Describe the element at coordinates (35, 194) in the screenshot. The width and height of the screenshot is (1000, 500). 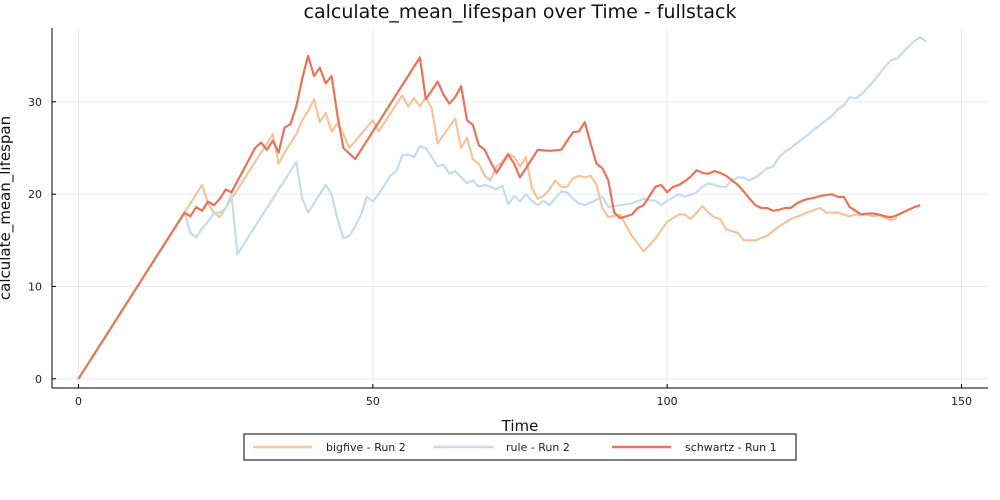
I see `y-tick-label: 20` at that location.